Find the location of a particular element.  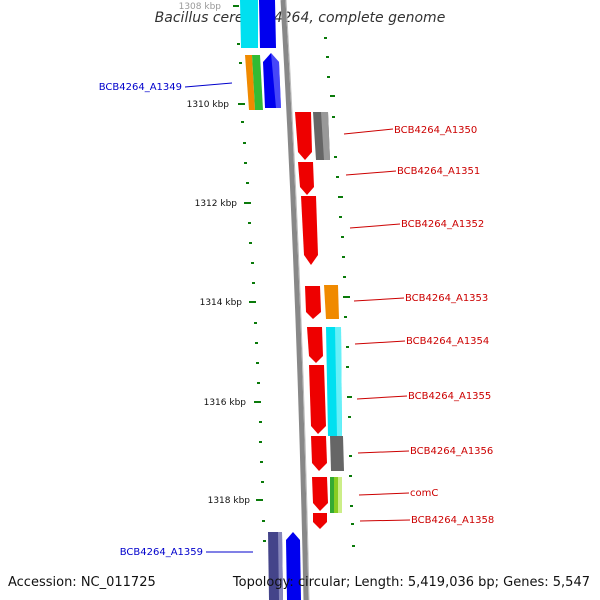

gene-A1352 is located at coordinates (309, 230).